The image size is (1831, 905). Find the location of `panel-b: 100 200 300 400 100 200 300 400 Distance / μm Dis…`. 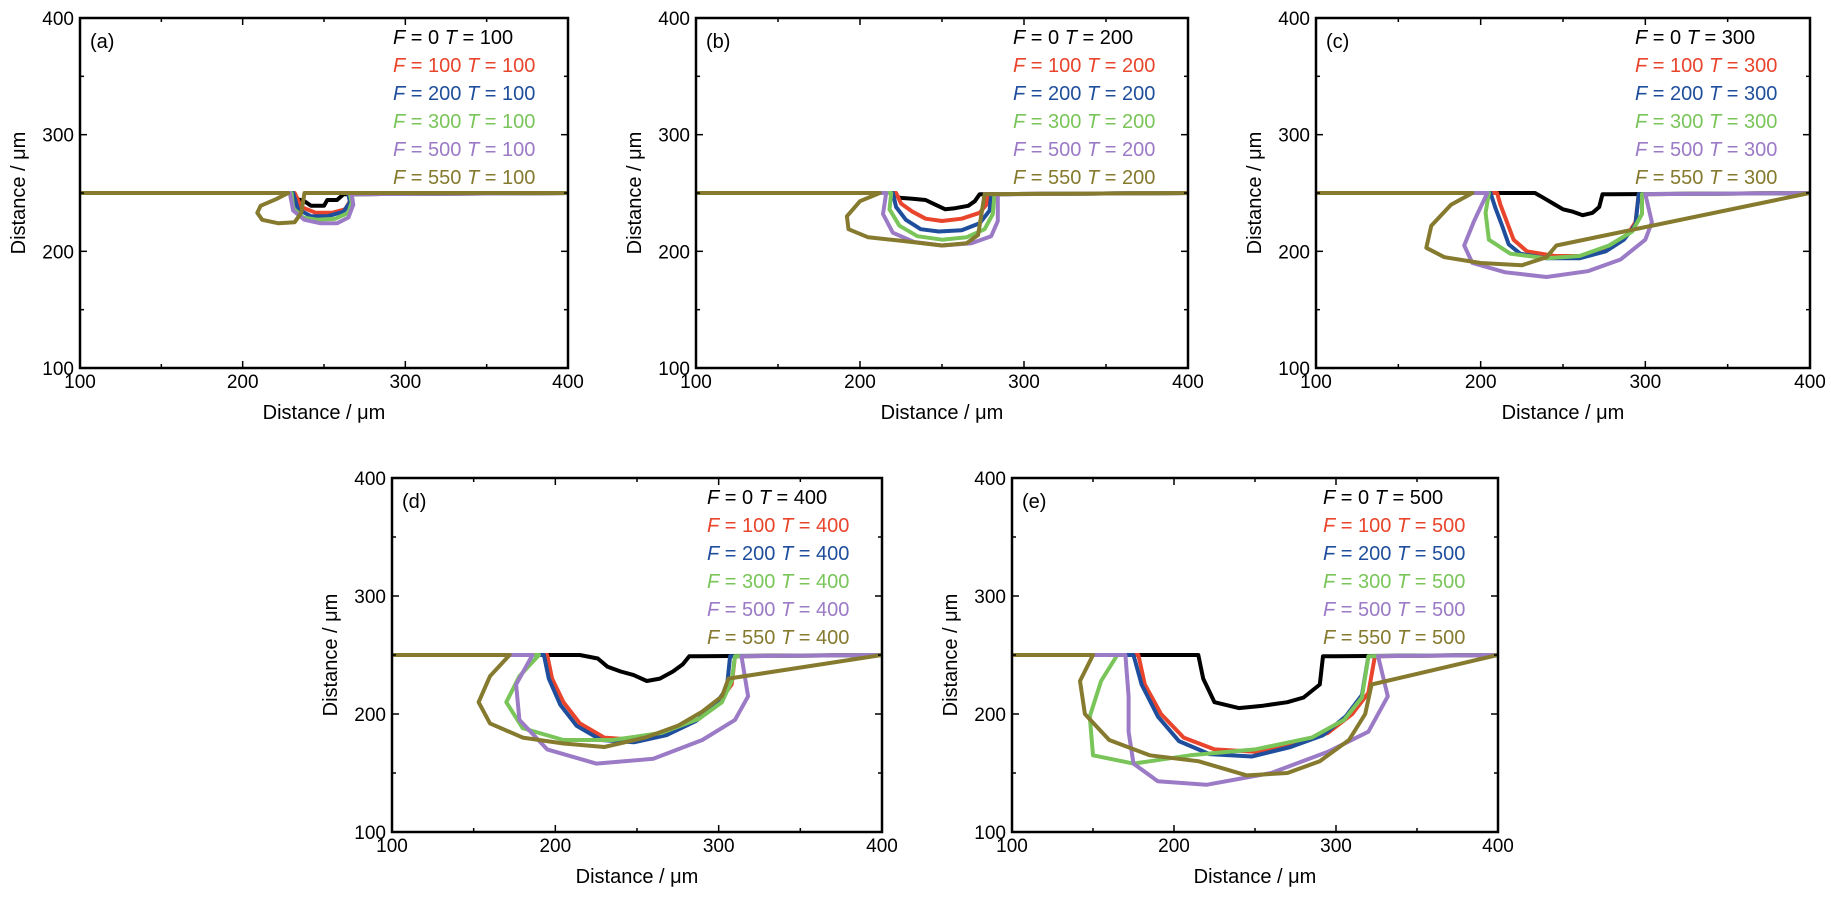

panel-b: 100 200 300 400 100 200 300 400 Distance / μm Dis… is located at coordinates (914, 216).